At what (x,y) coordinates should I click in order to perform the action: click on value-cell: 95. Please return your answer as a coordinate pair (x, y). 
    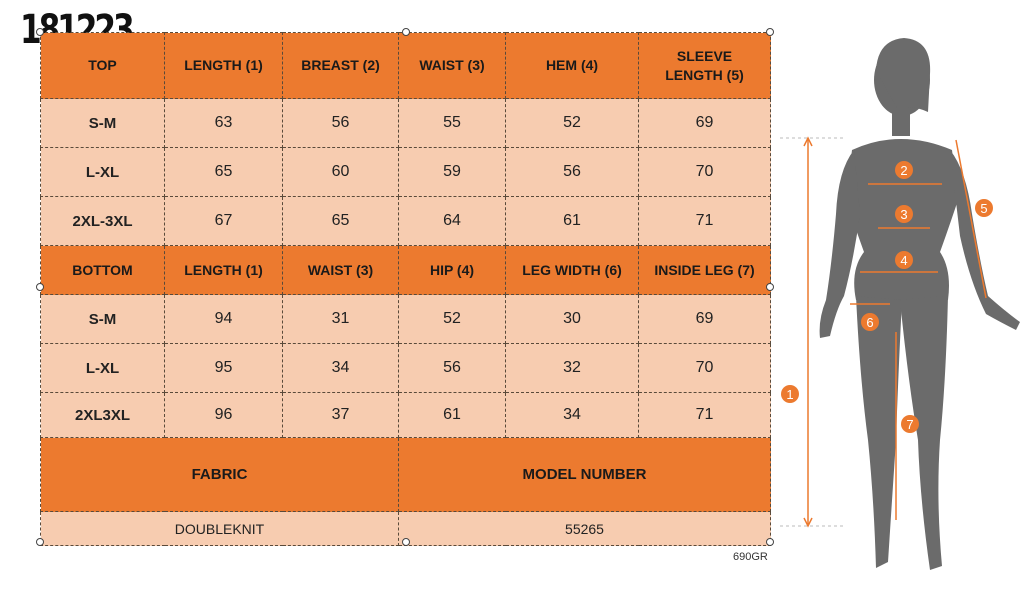
    Looking at the image, I should click on (223, 368).